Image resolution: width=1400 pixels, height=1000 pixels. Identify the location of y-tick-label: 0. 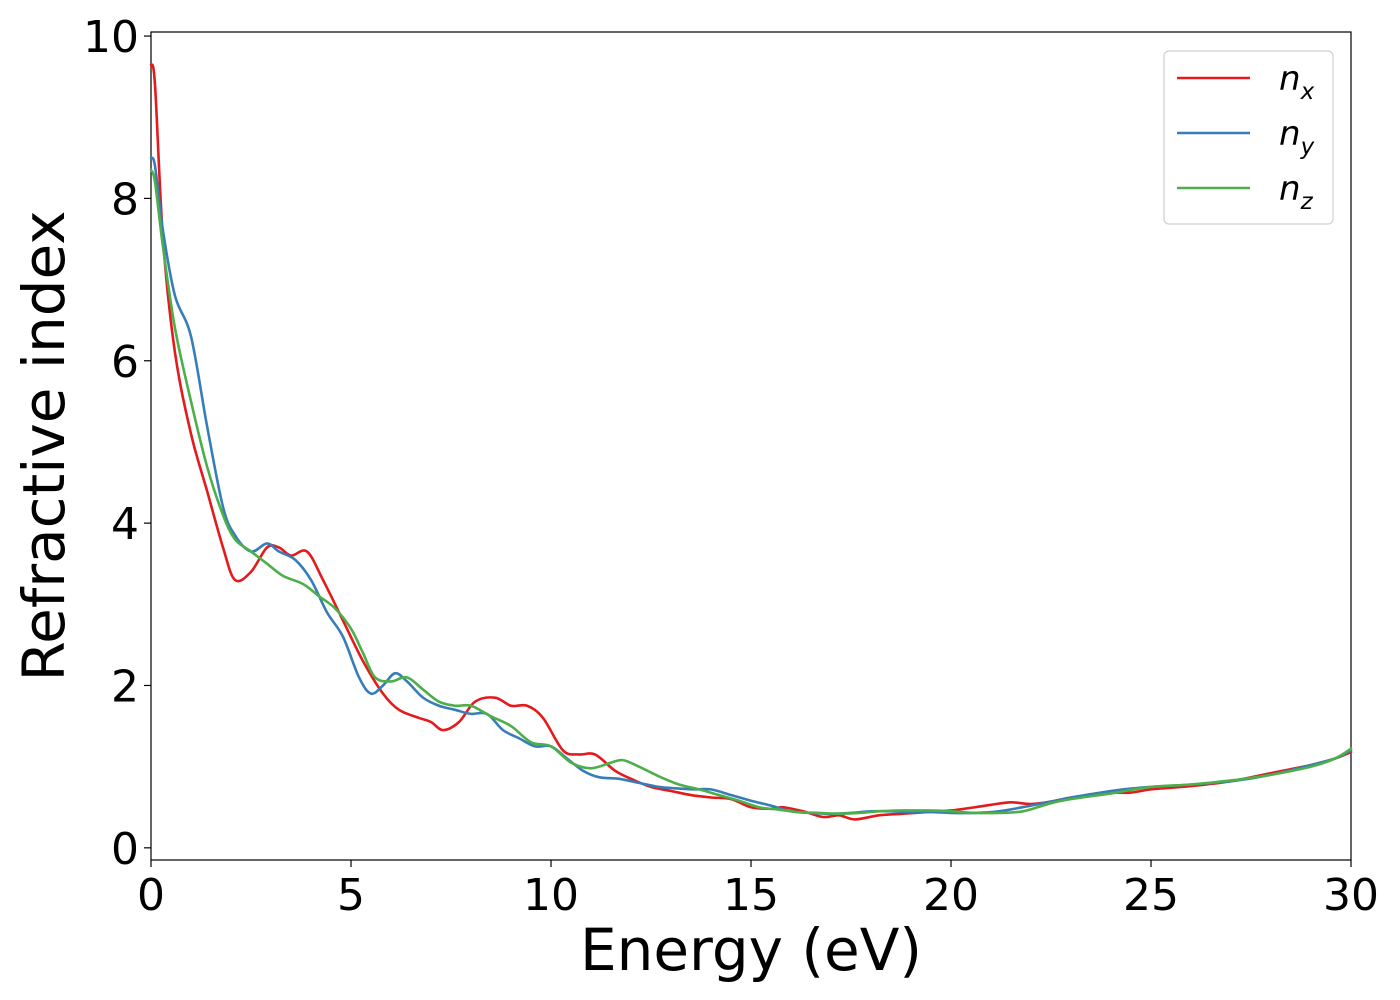
(125, 849).